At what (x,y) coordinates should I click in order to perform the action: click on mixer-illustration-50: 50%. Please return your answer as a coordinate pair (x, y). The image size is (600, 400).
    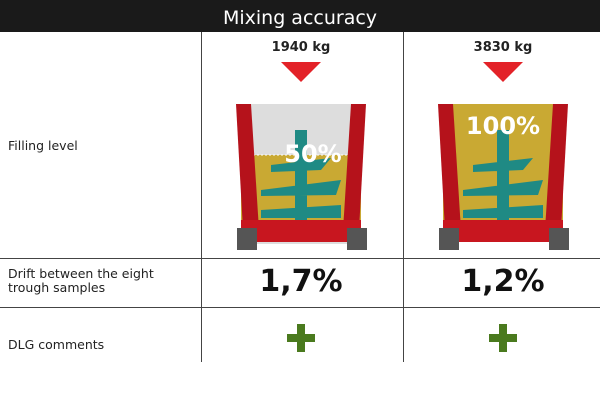
    Looking at the image, I should click on (301, 156).